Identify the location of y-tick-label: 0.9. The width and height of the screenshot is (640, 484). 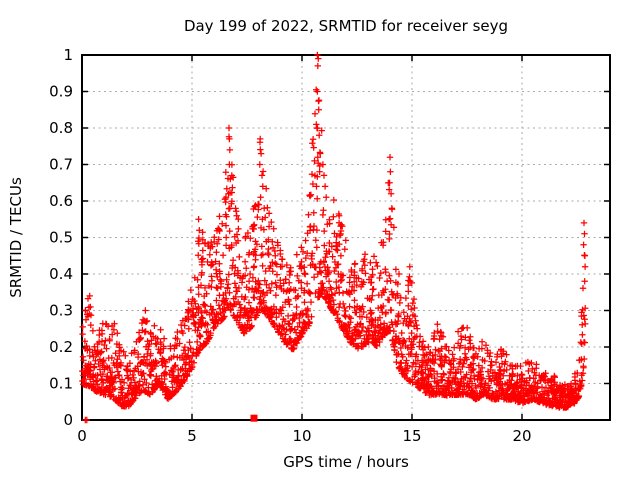
(61, 92).